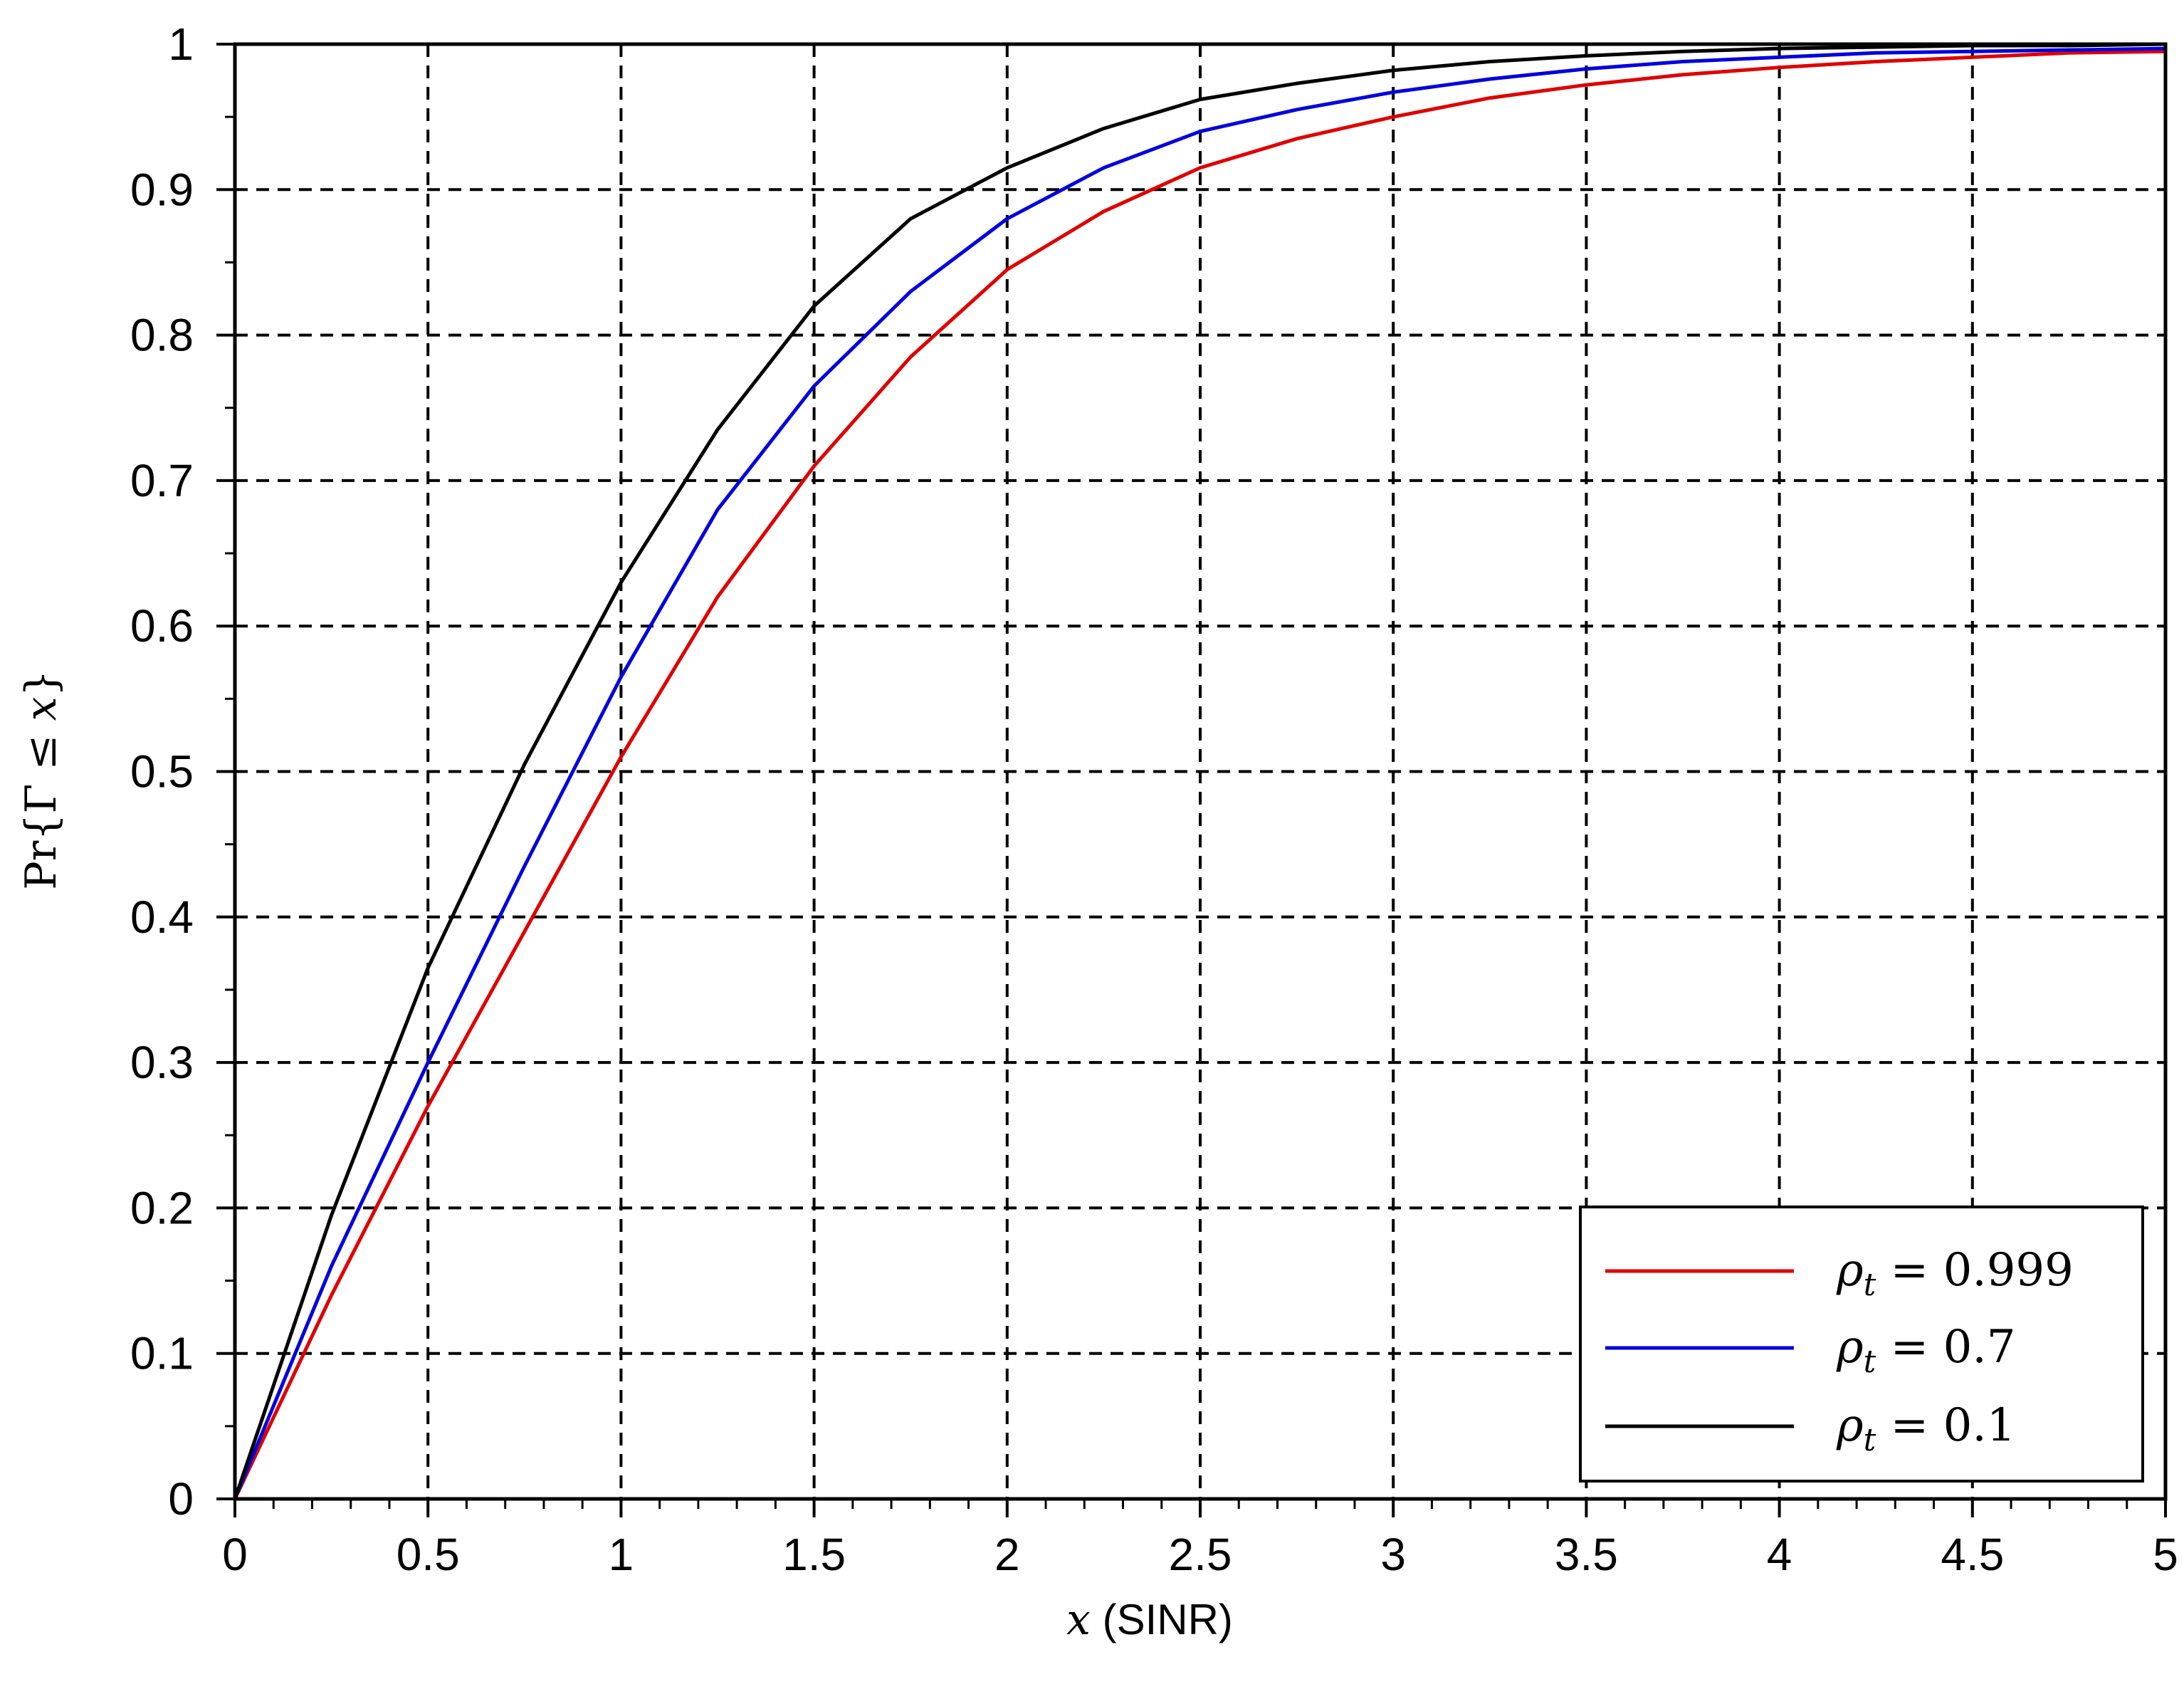 This screenshot has height=1694, width=2184. I want to click on x-tick-label: 3.5, so click(1586, 1554).